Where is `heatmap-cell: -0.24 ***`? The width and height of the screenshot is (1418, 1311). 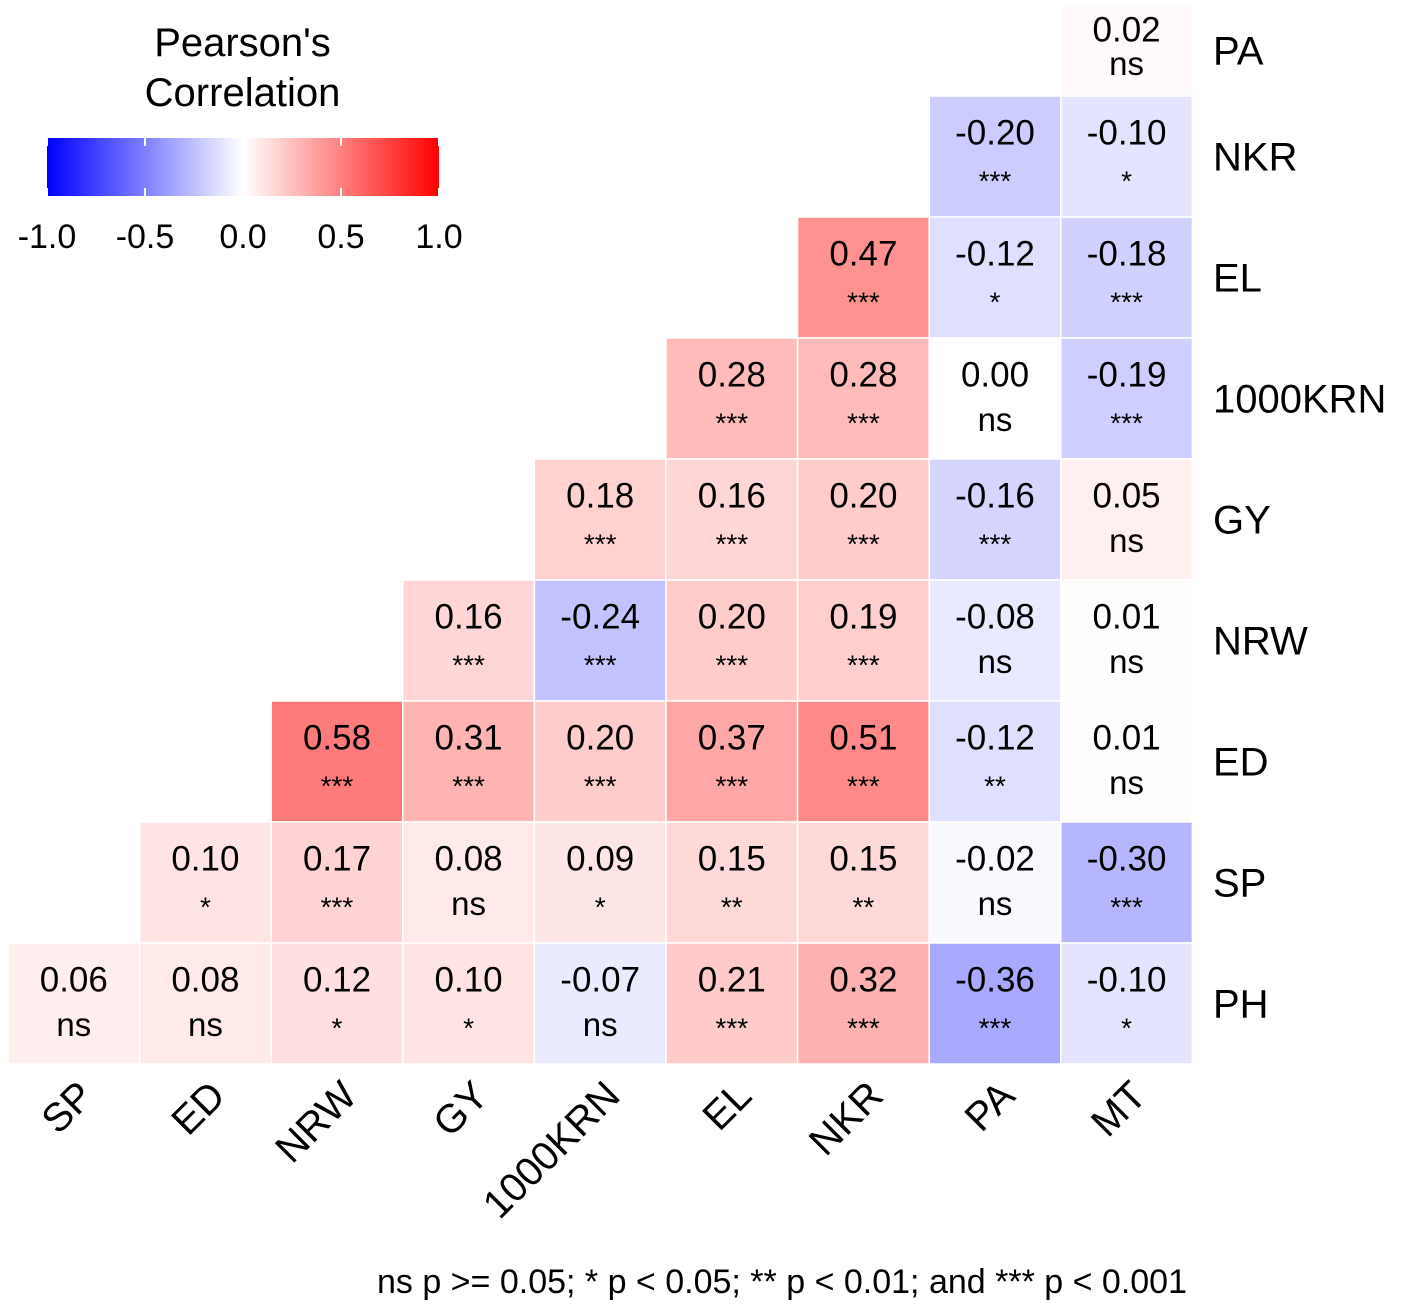
heatmap-cell: -0.24 *** is located at coordinates (600, 640).